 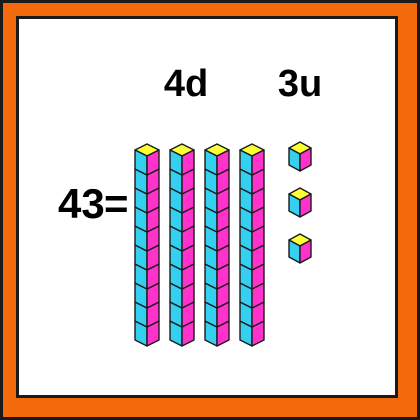 What do you see at coordinates (81, 203) in the screenshot?
I see `number-value: 43` at bounding box center [81, 203].